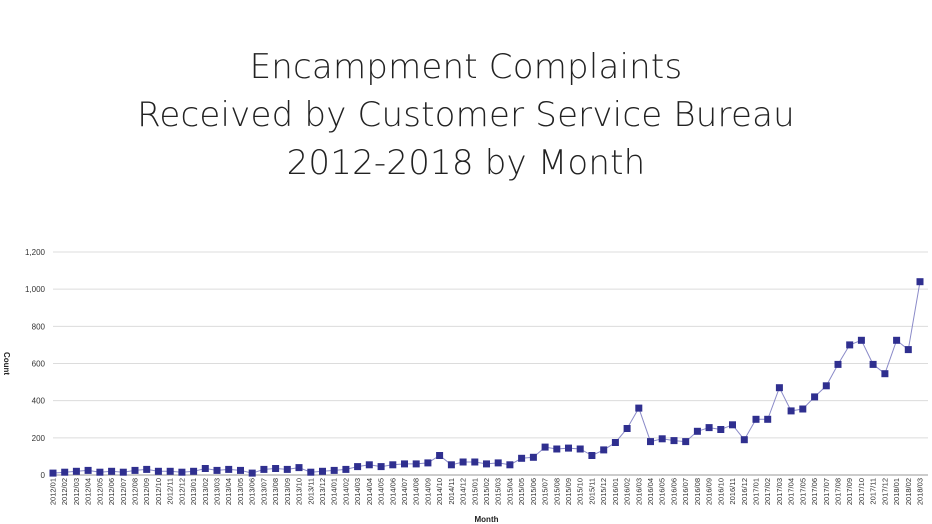 This screenshot has width=932, height=524. What do you see at coordinates (228, 491) in the screenshot?
I see `x-tick-label: 2013/04` at bounding box center [228, 491].